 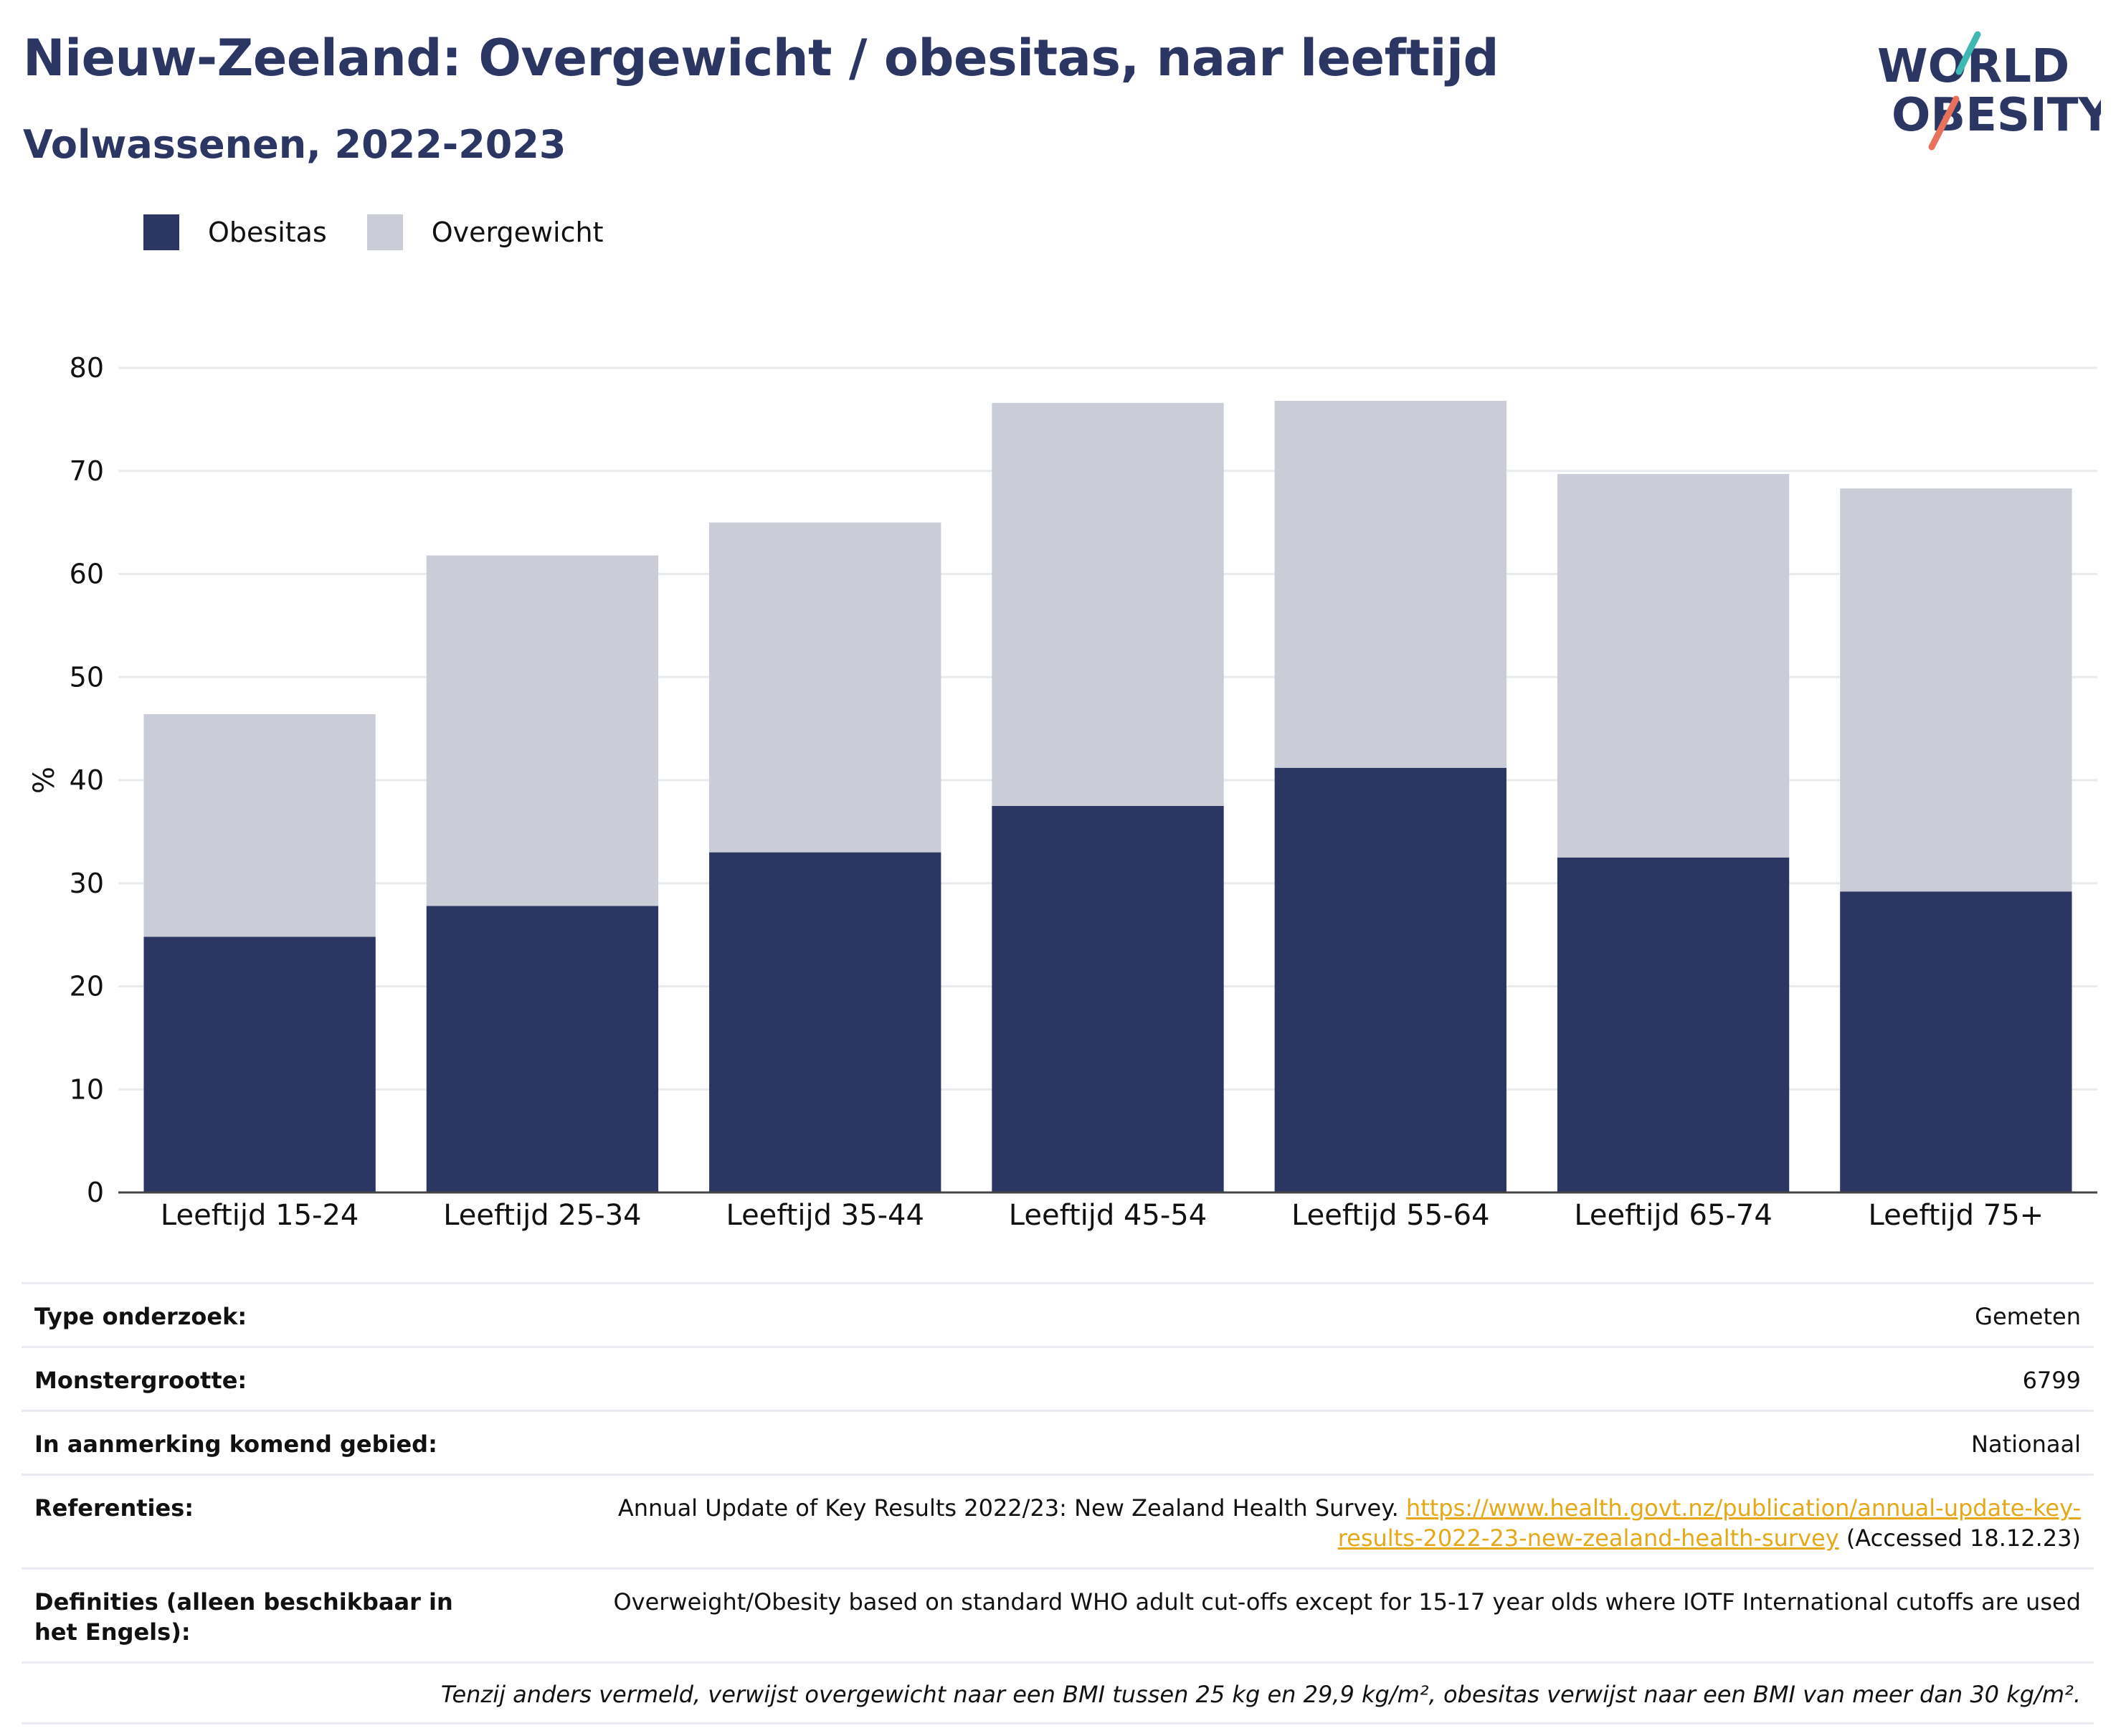 What do you see at coordinates (44, 781) in the screenshot?
I see `y-axis-label: %` at bounding box center [44, 781].